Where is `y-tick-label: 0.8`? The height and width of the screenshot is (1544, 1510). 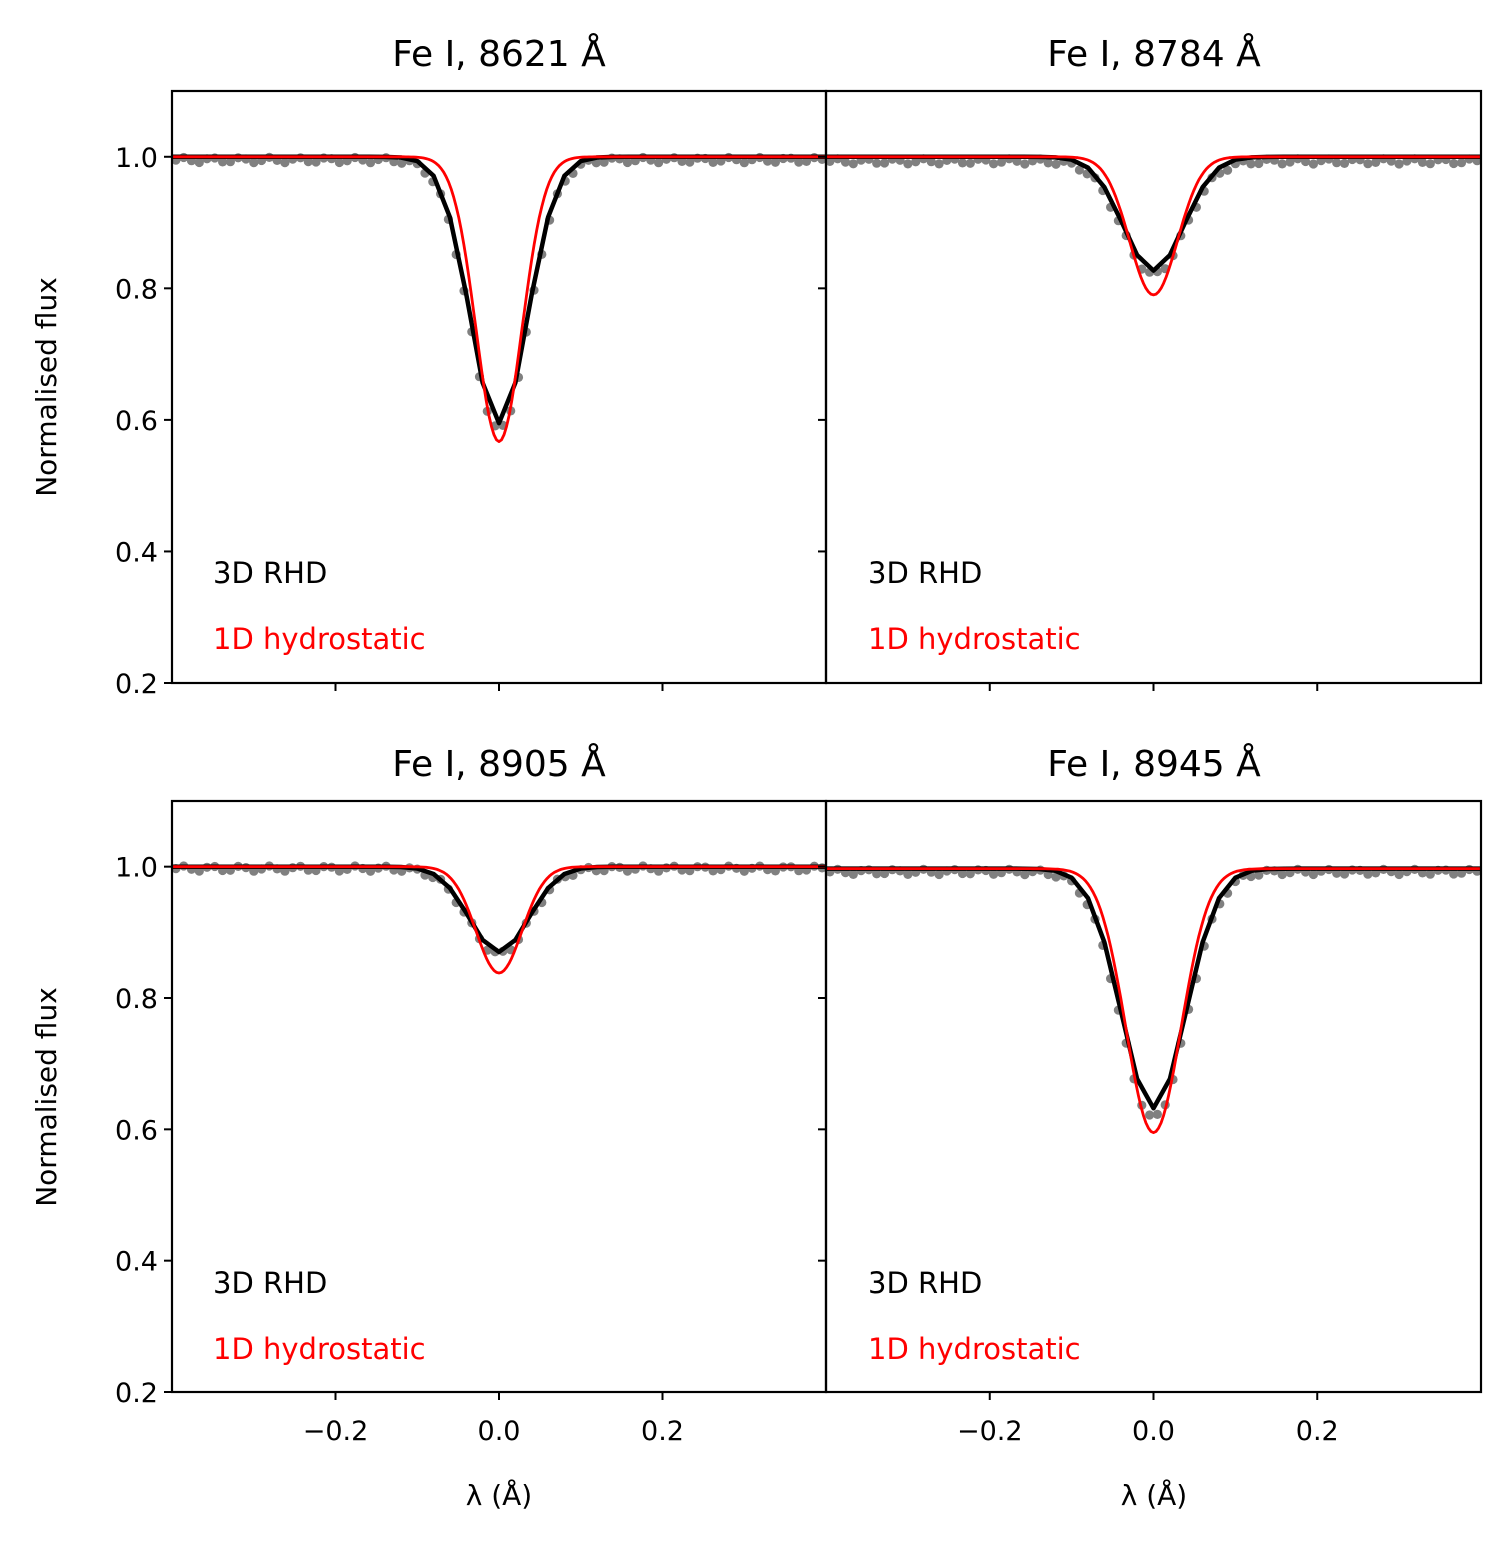
y-tick-label: 0.8 is located at coordinates (136, 999).